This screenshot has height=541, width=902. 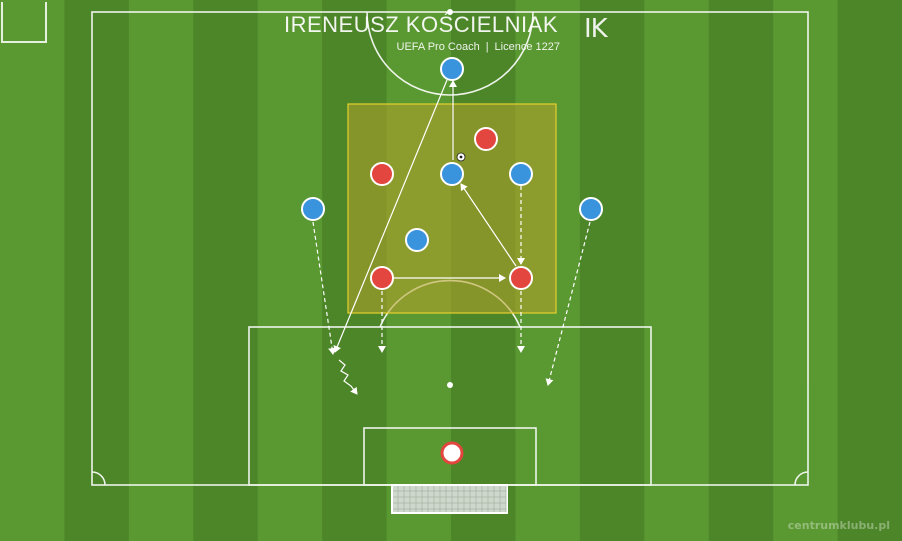 I want to click on coach-name: IRENEUSZ KOŚCIELNIAK, so click(x=421, y=24).